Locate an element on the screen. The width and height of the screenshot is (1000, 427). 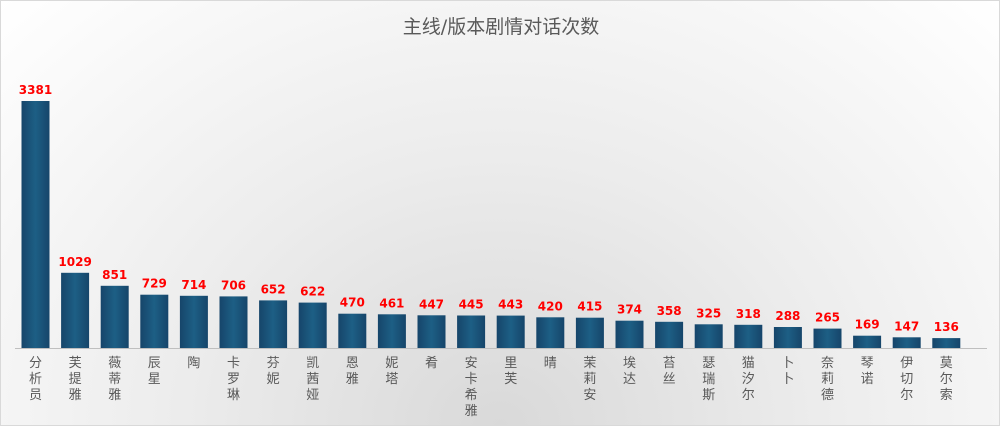
bar-芬妮 is located at coordinates (273, 324).